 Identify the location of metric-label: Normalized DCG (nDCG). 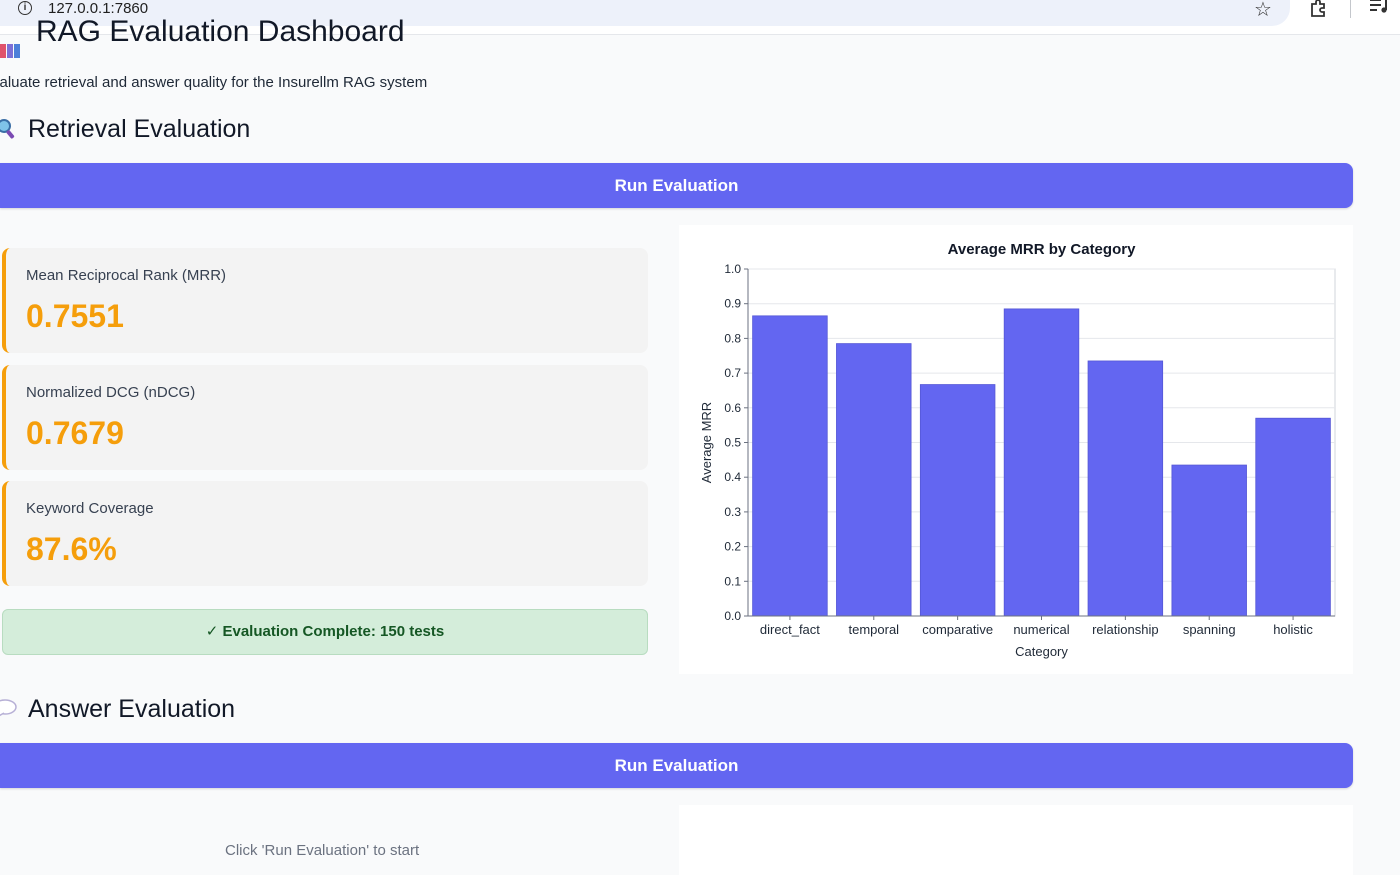
(111, 392).